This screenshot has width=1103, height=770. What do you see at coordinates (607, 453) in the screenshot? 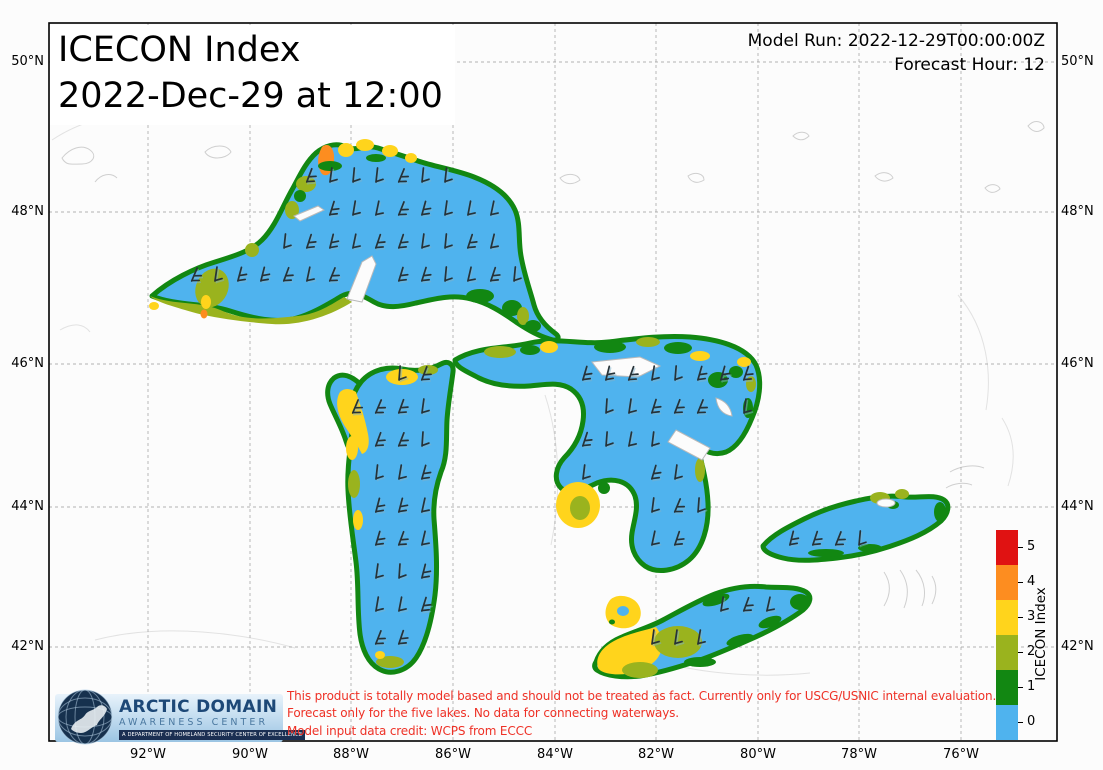
I see `lake-huron` at bounding box center [607, 453].